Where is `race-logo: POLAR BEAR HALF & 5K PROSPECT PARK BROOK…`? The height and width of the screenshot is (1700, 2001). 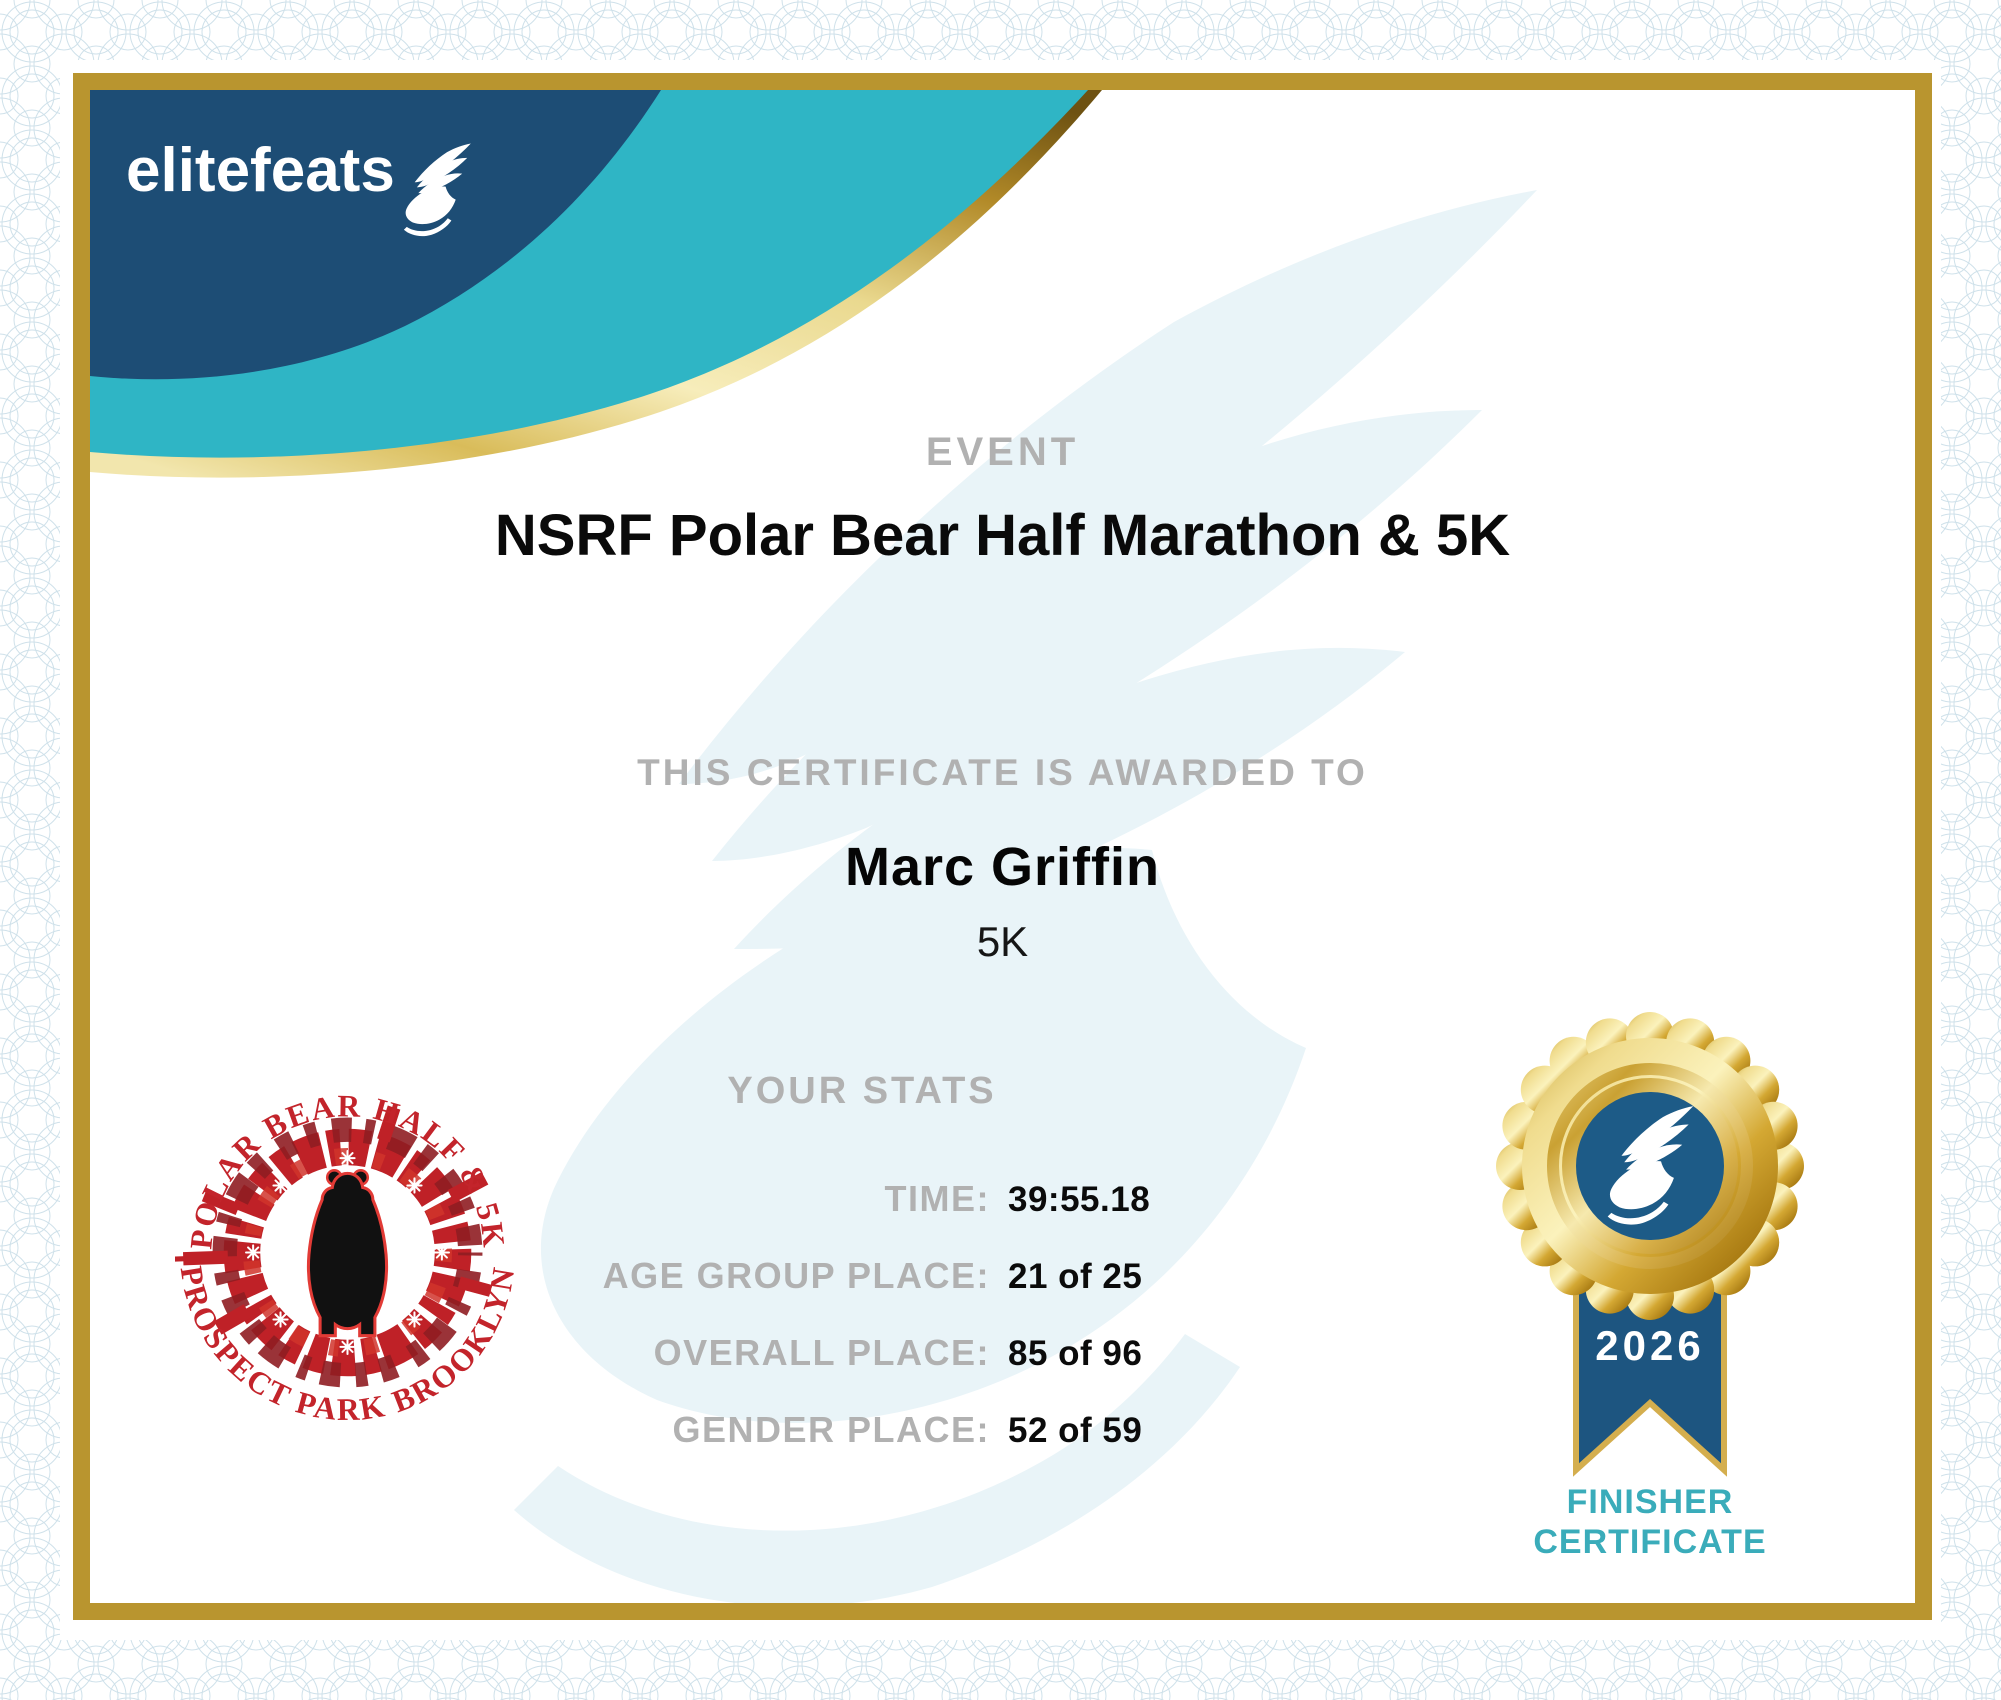
race-logo: POLAR BEAR HALF & 5K PROSPECT PARK BROOK… is located at coordinates (347, 1256).